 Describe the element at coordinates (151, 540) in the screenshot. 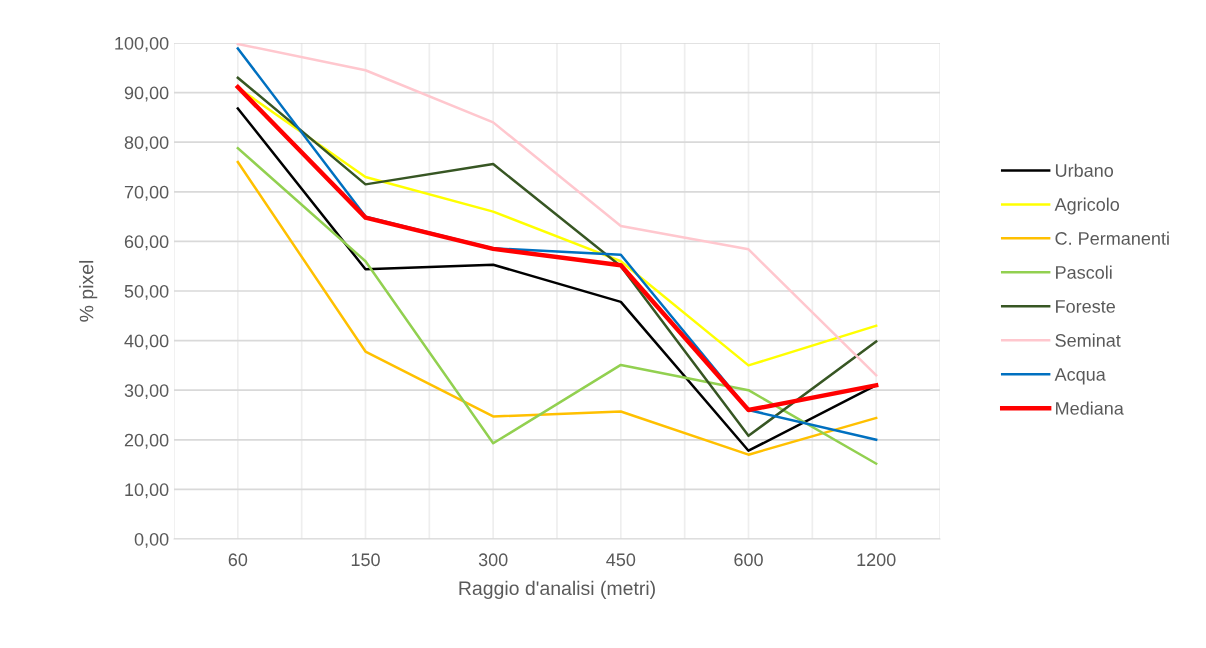

I see `y-tick-label: 0,00` at that location.